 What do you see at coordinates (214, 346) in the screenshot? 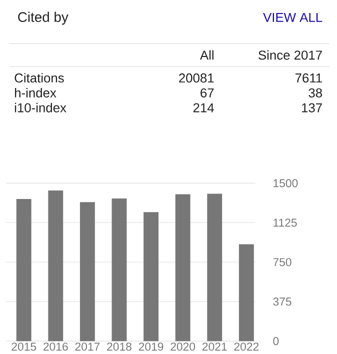
I see `x-tick-label: 2021` at bounding box center [214, 346].